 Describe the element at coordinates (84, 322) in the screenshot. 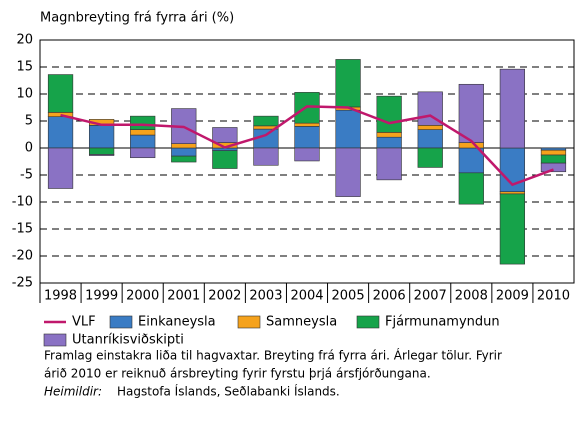

I see `legend-label: VLF` at that location.